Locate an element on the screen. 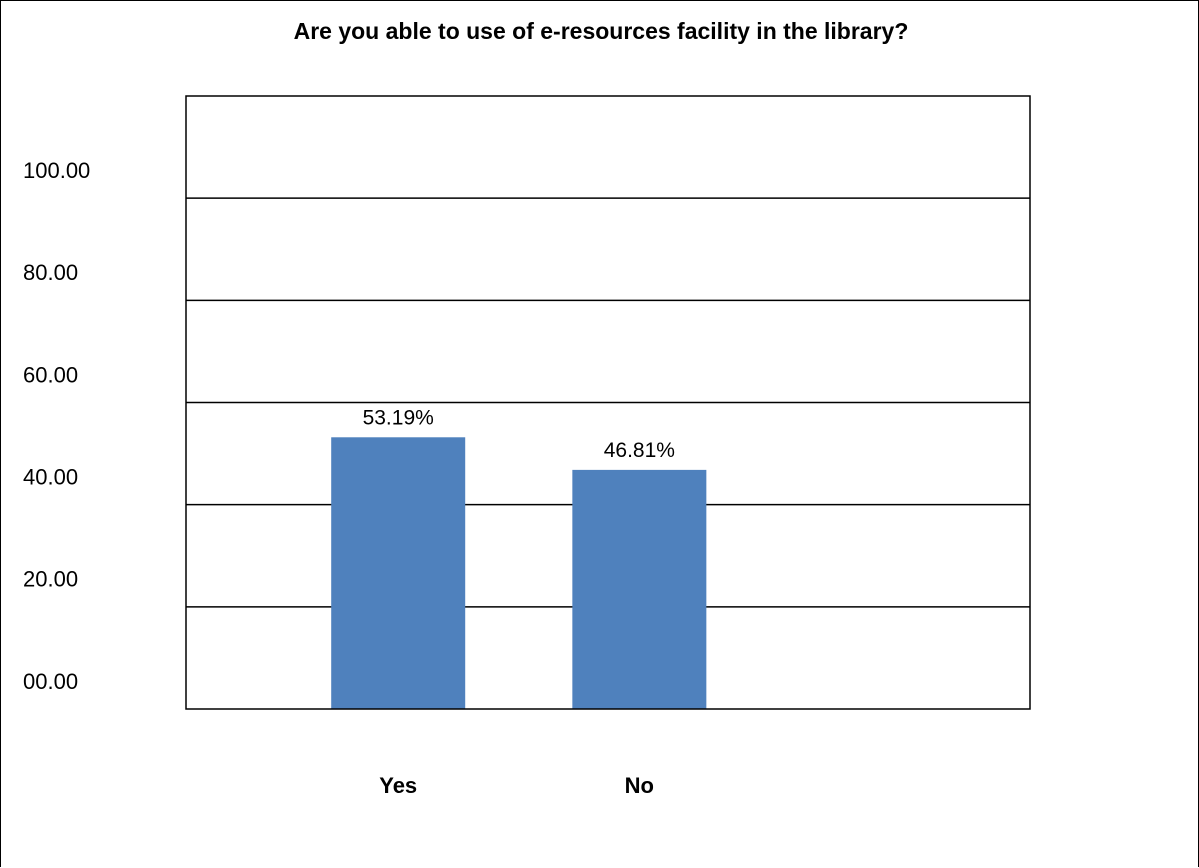 Image resolution: width=1199 pixels, height=868 pixels. data-label: 53.19% is located at coordinates (398, 417).